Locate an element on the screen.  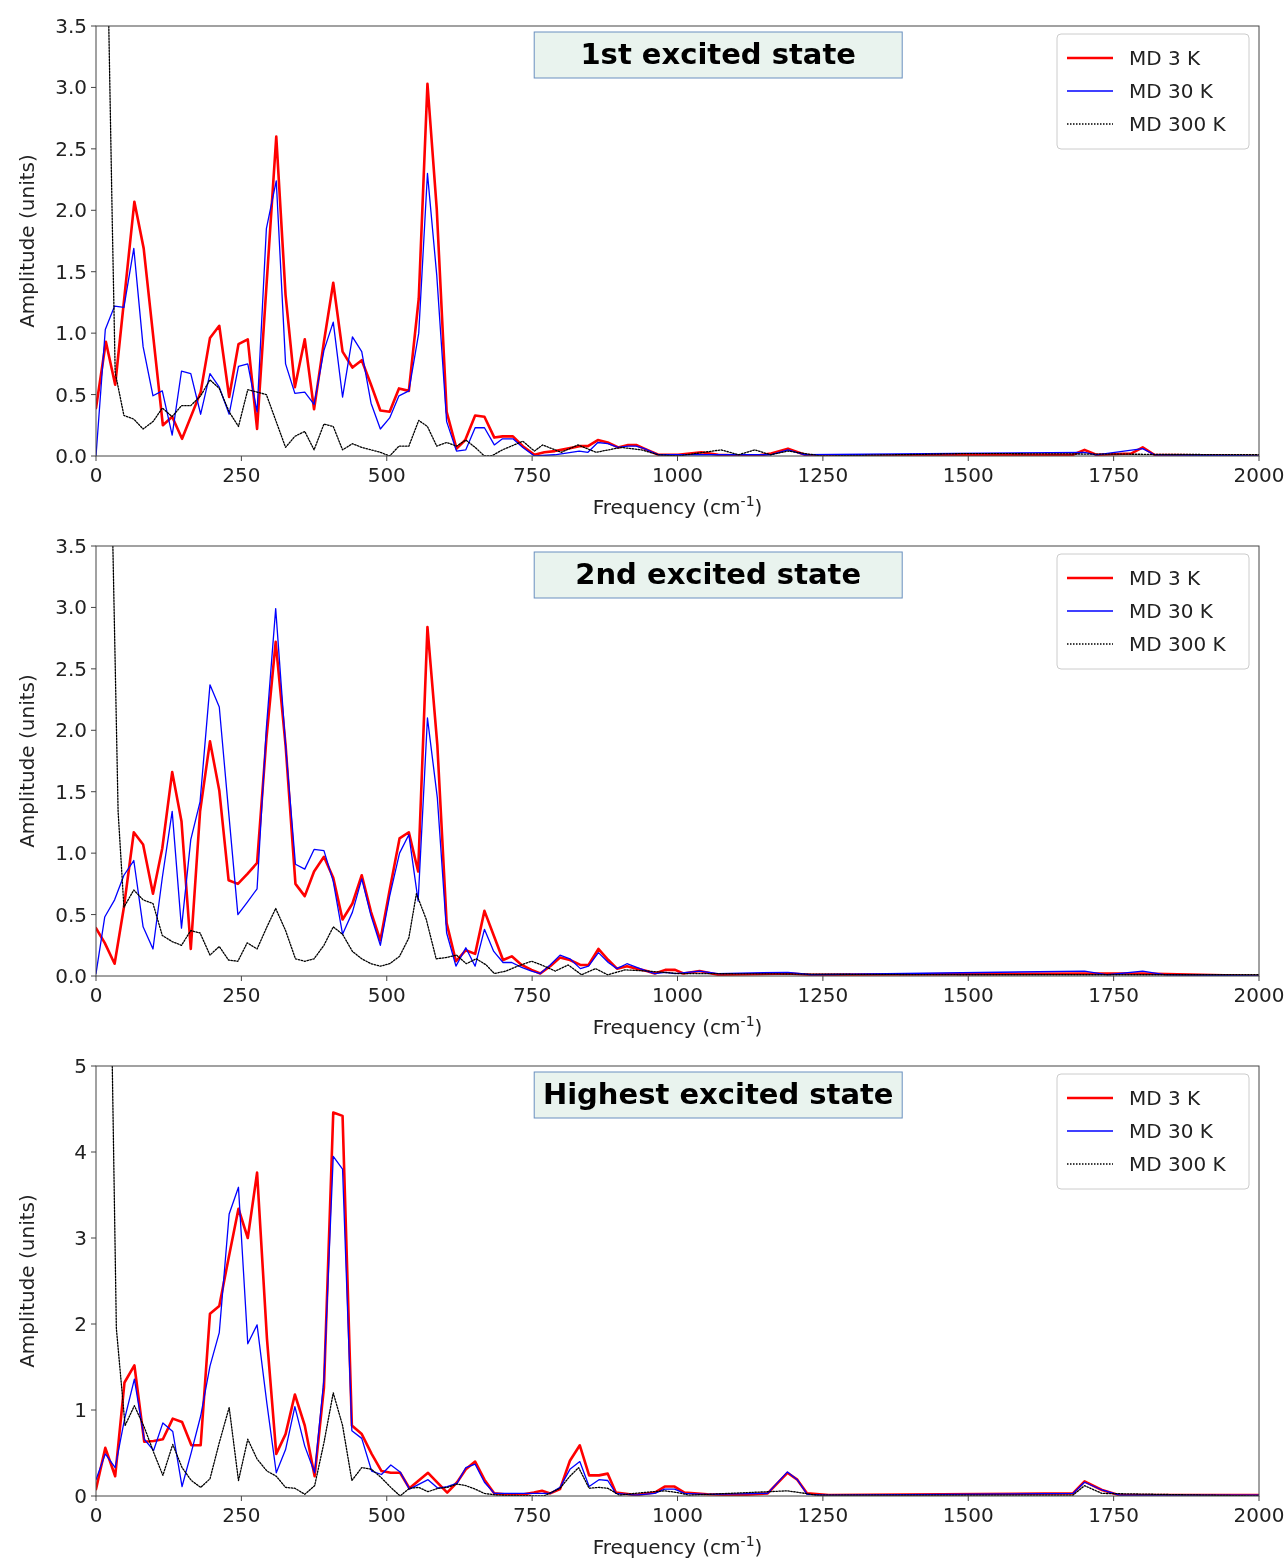
y-tick-label: 4 is located at coordinates (80, 1152).